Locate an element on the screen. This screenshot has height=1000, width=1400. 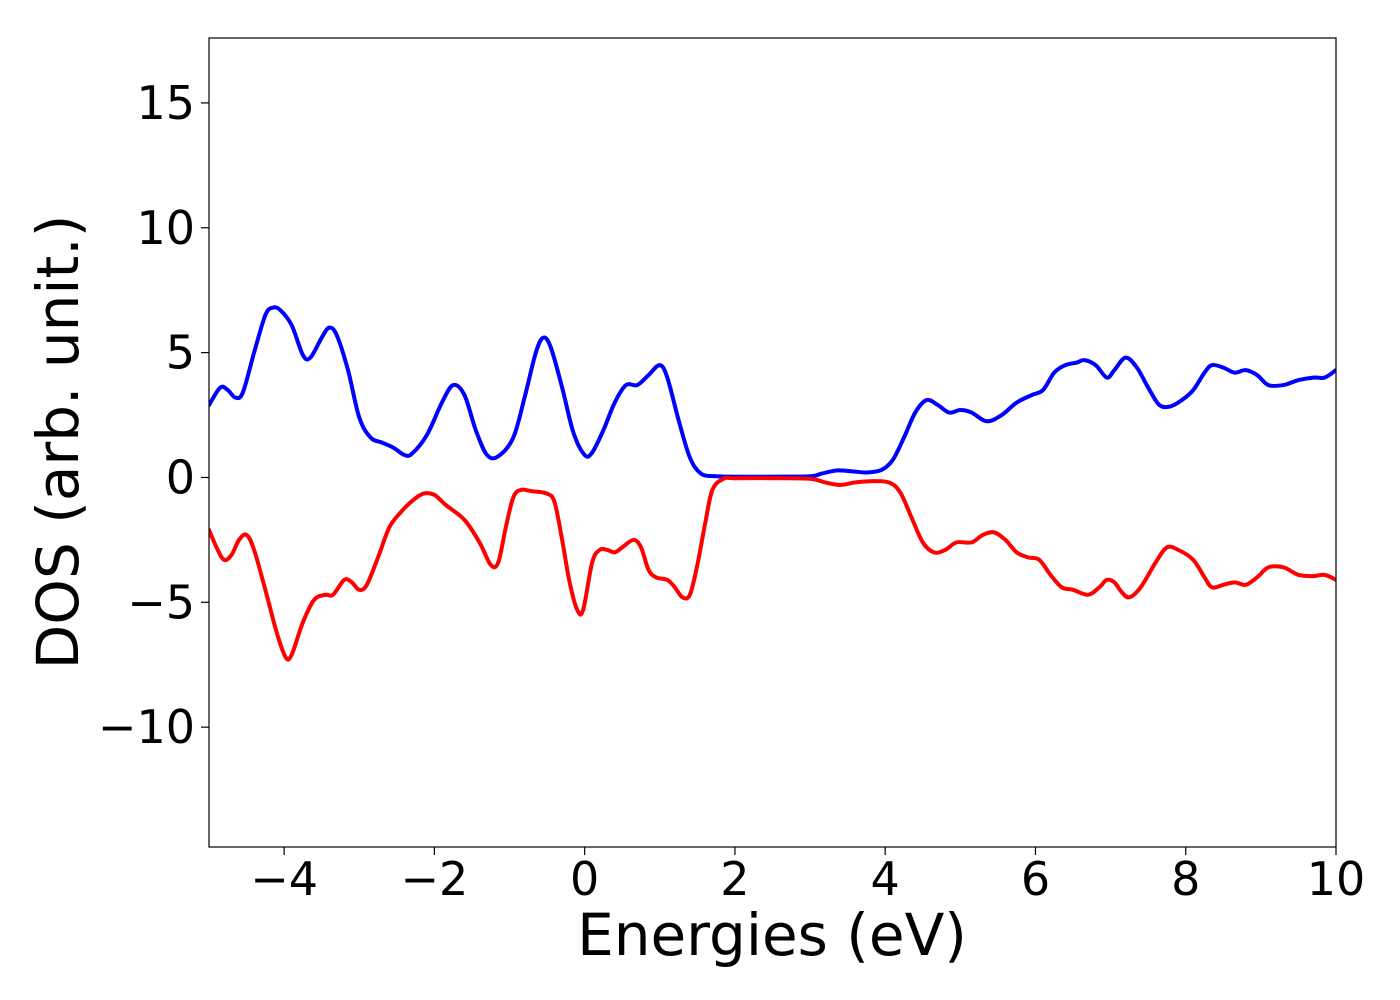
y-axis-label: DOS (arb. unit.) is located at coordinates (58, 442).